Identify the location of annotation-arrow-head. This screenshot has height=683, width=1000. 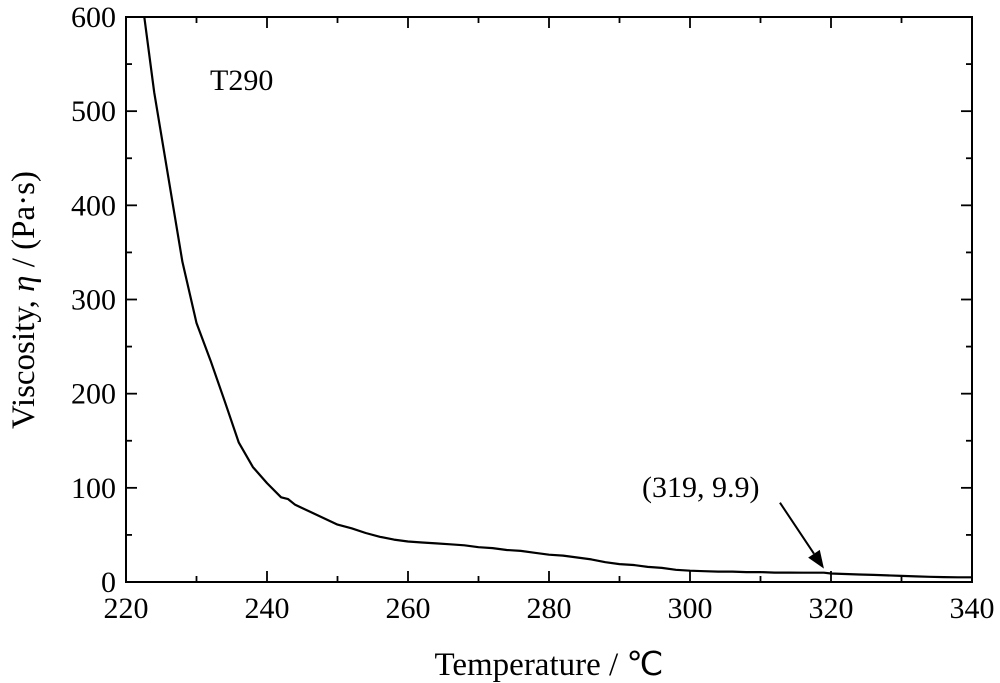
(816, 559).